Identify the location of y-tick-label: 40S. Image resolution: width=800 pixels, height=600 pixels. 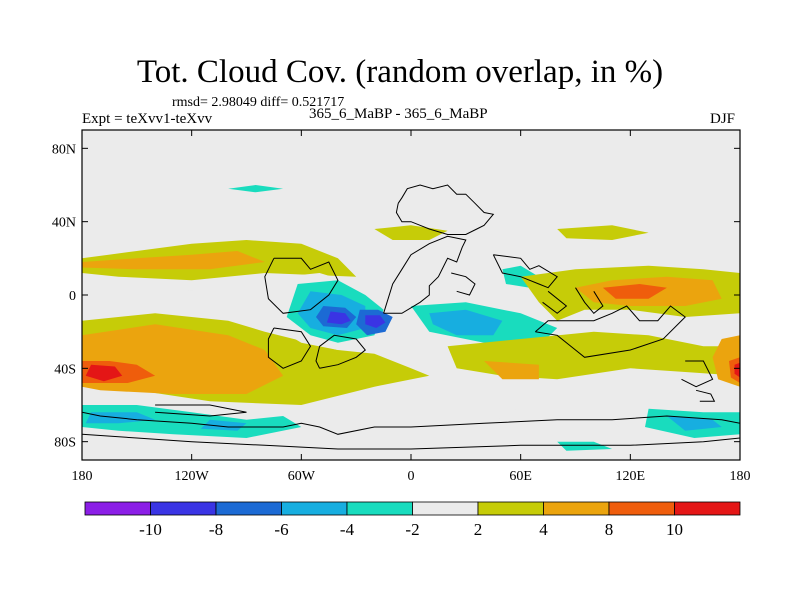
(65, 369).